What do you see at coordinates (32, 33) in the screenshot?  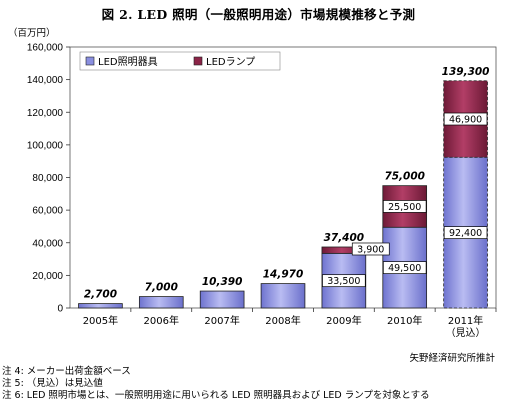 I see `y-axis-unit-label: （百万円）` at bounding box center [32, 33].